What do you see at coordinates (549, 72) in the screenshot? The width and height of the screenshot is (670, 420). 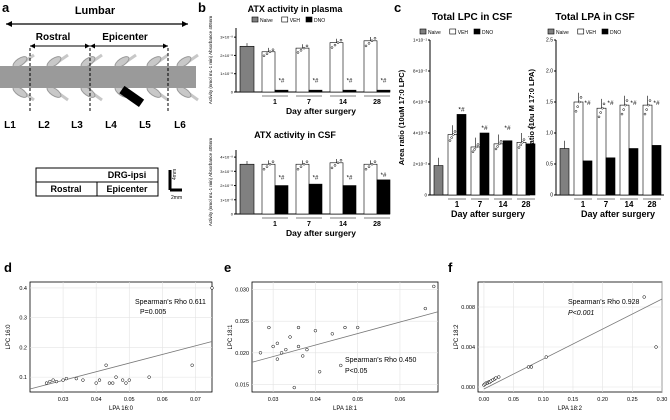 I see `y-tick-label: 2.0` at bounding box center [549, 72].